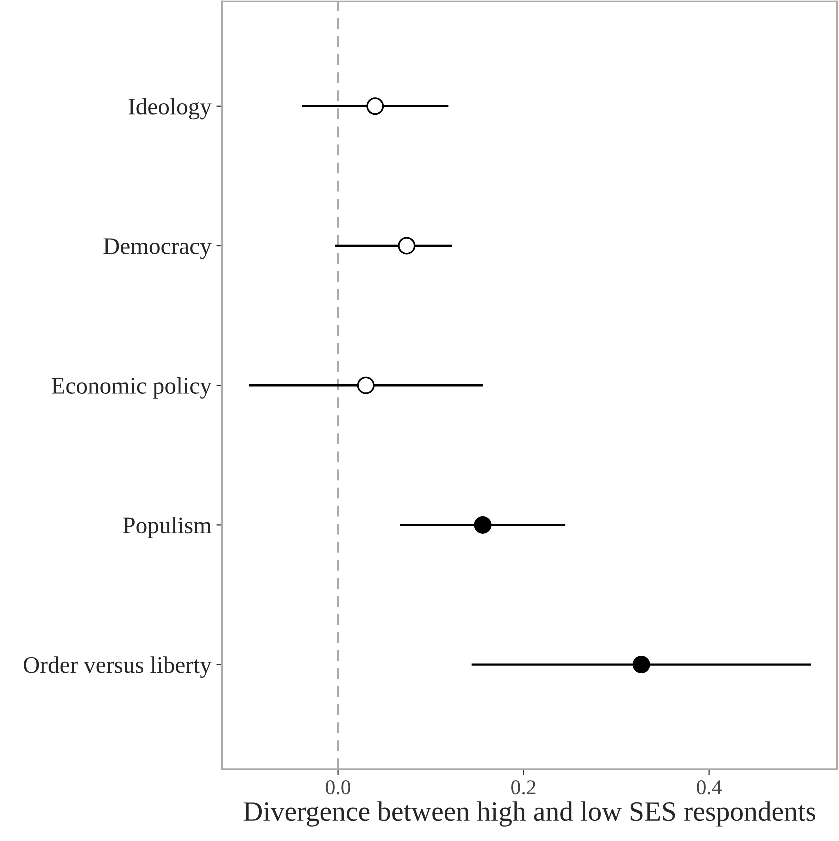 The width and height of the screenshot is (839, 841). What do you see at coordinates (132, 388) in the screenshot?
I see `y-tick-label: Economic policy` at bounding box center [132, 388].